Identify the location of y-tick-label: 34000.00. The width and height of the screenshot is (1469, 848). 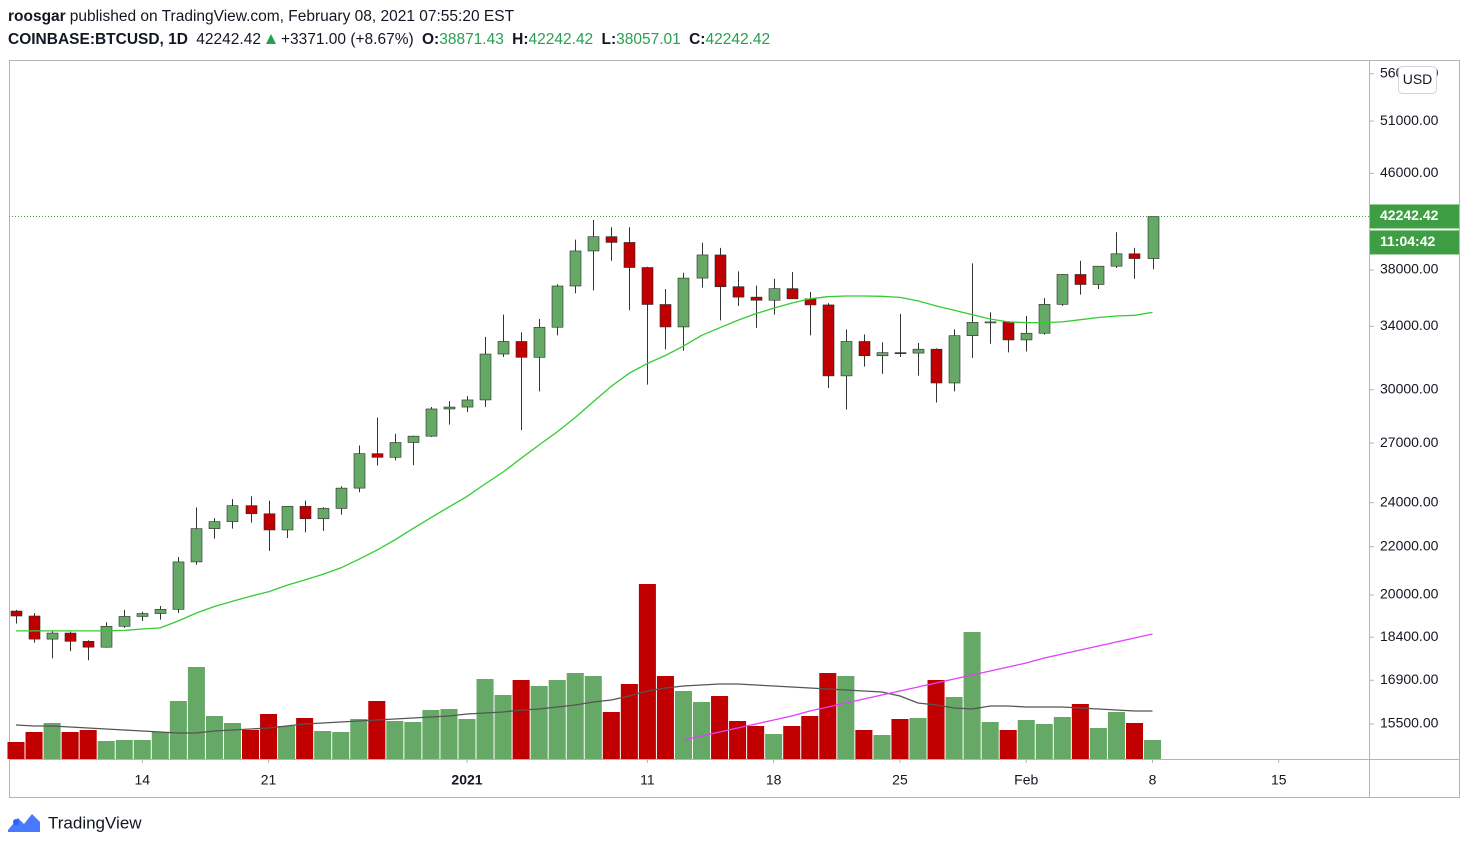
(1409, 325).